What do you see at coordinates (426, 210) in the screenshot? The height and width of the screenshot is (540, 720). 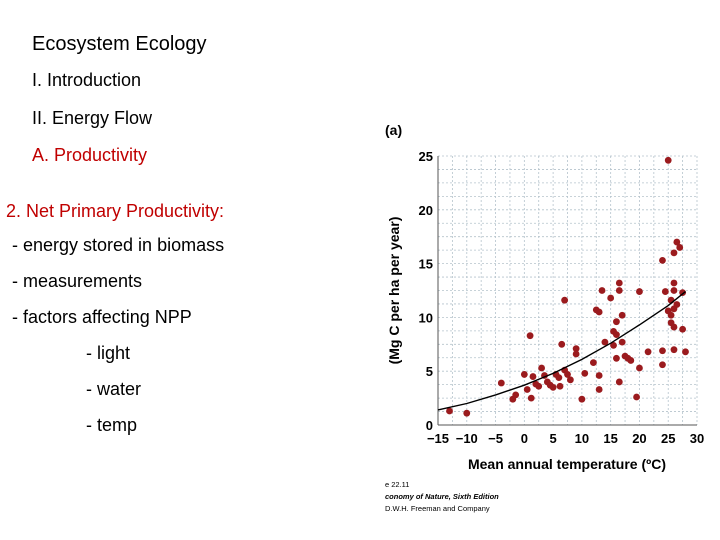 I see `y-tick-label: 20` at bounding box center [426, 210].